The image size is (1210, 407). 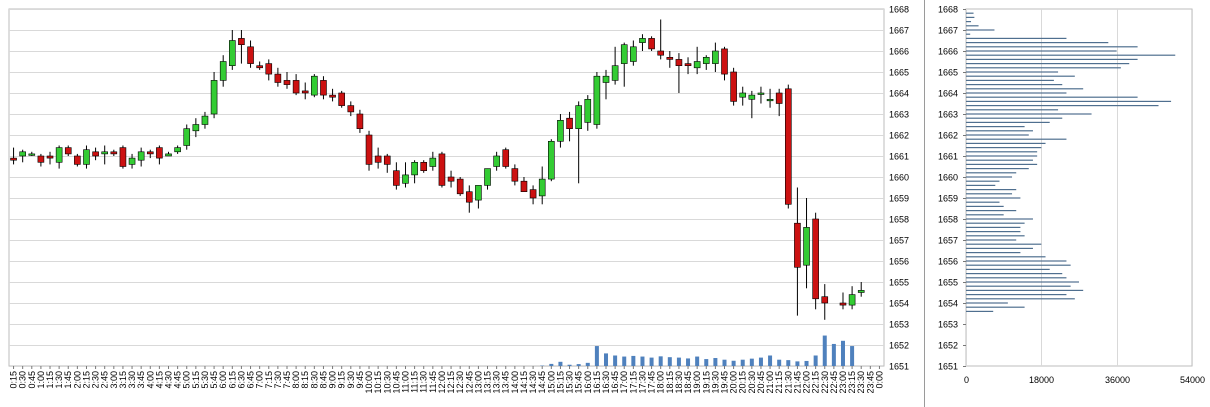 What do you see at coordinates (724, 382) in the screenshot?
I see `x-tick-label: 19:45` at bounding box center [724, 382].